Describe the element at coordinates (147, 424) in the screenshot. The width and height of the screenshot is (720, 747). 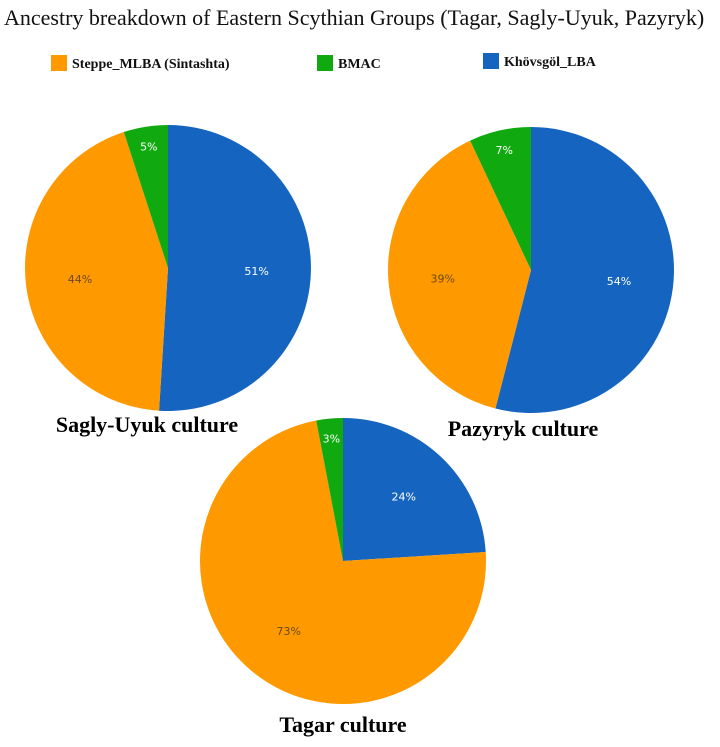
I see `pie-caption-sagly-uyuk: Sagly-Uyuk culture` at that location.